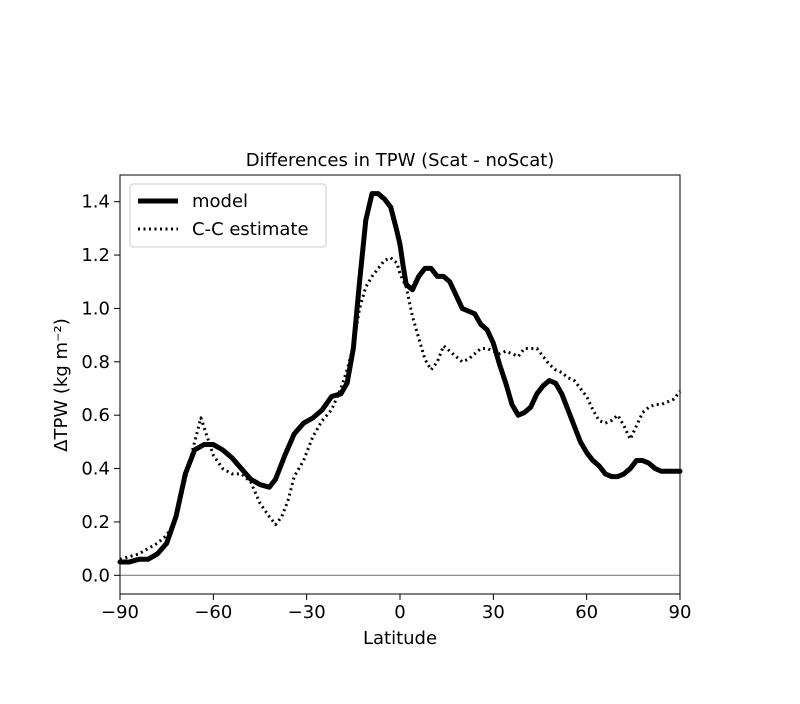 The image size is (800, 704). I want to click on chart-title: Differences in TPW (Scat - noScat), so click(400, 160).